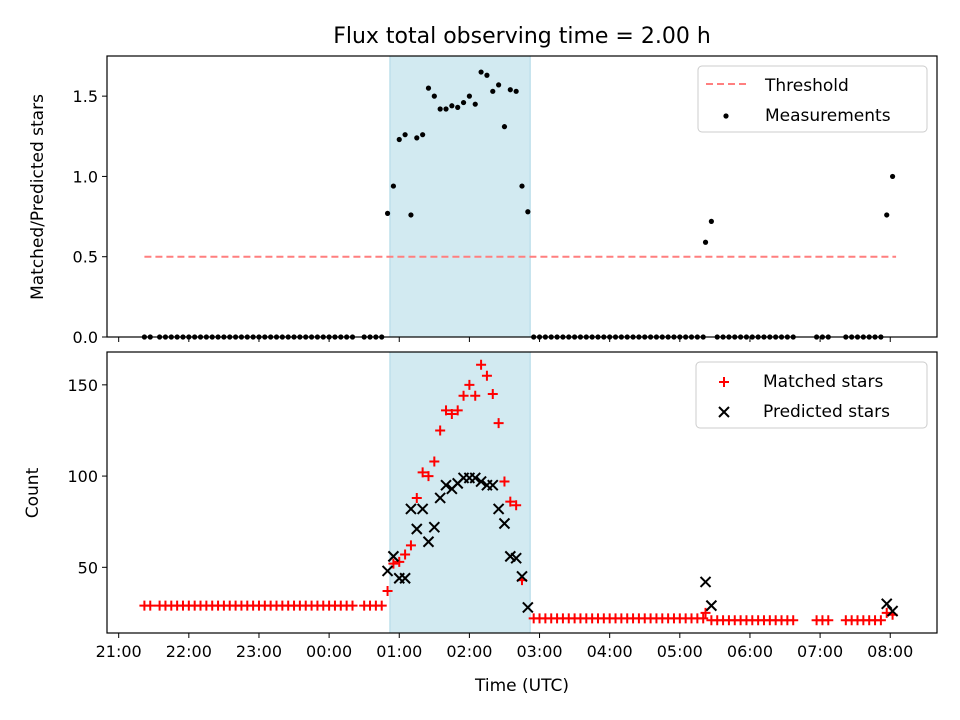 This screenshot has width=960, height=720. Describe the element at coordinates (806, 86) in the screenshot. I see `legend-label: Threshold` at that location.